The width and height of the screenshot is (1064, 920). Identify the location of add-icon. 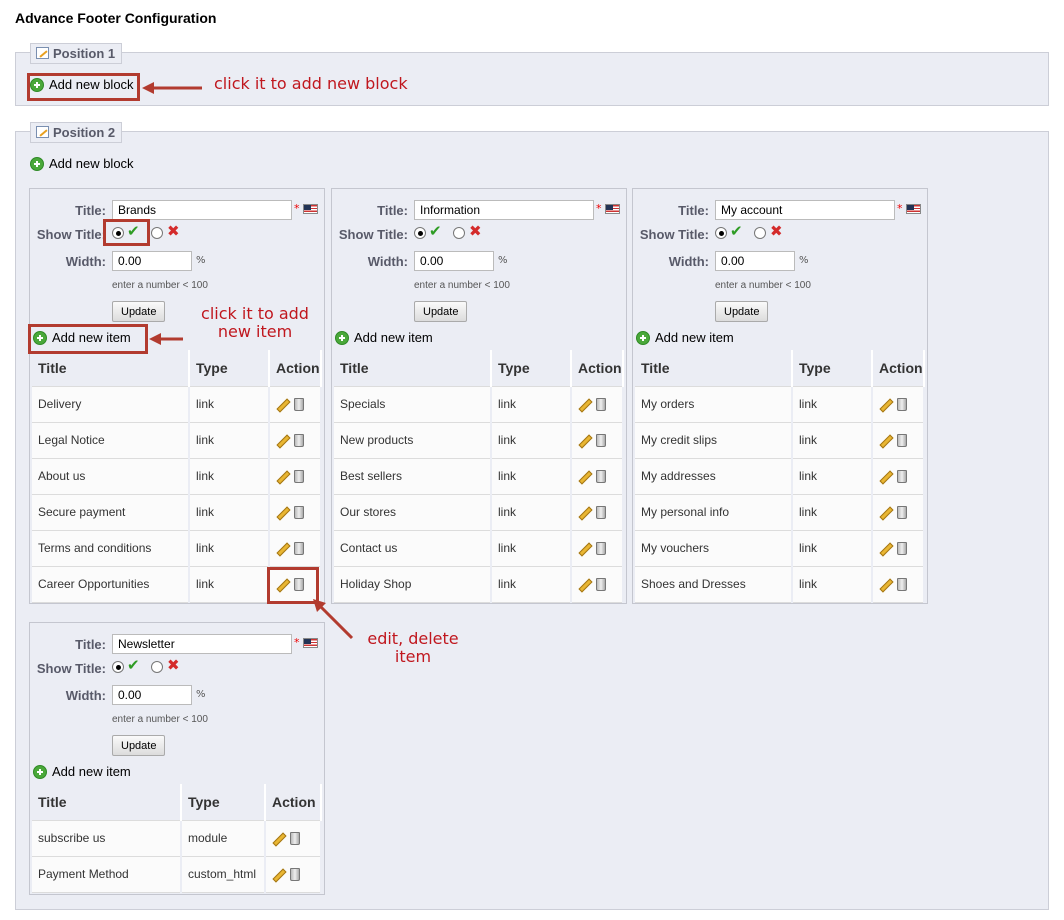
(40, 771).